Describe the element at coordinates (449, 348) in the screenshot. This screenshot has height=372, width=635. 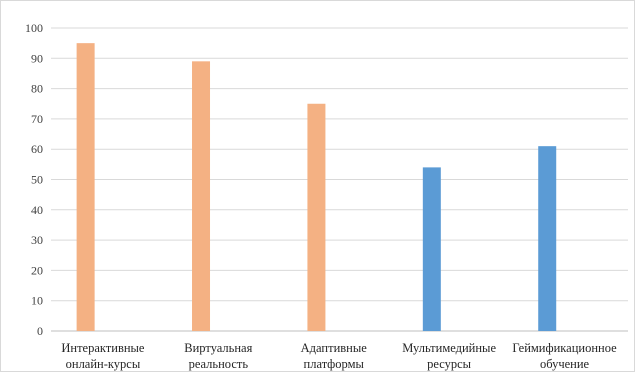
I see `x-category-label: Мультимедийные` at that location.